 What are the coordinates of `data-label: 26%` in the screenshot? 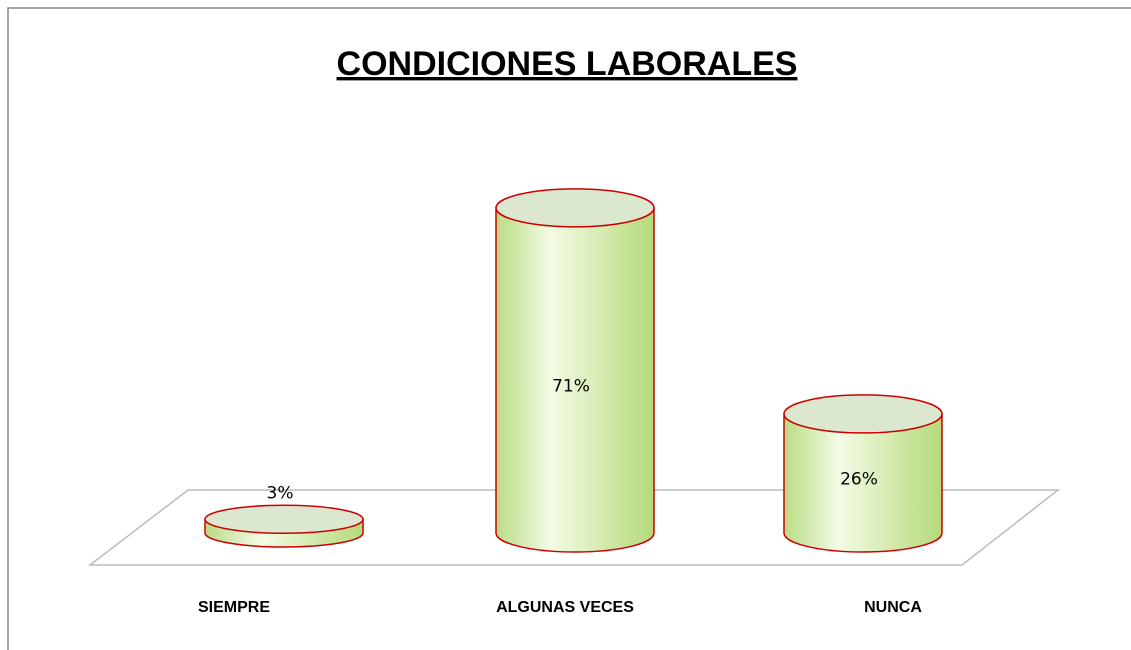 It's located at (859, 479).